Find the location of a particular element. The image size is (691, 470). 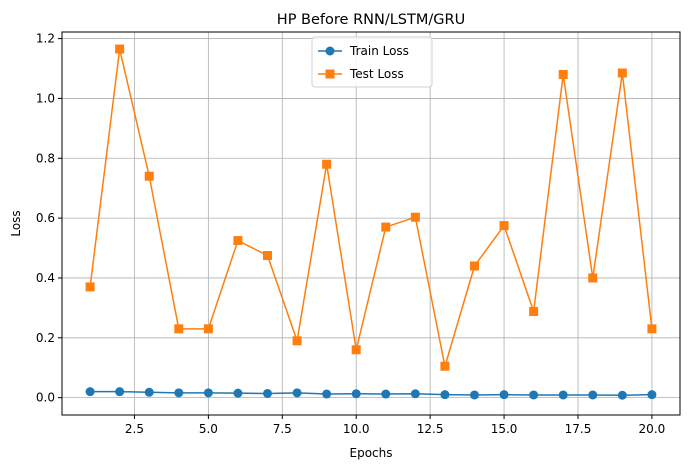

x-tick-label: 7.5 is located at coordinates (282, 429).